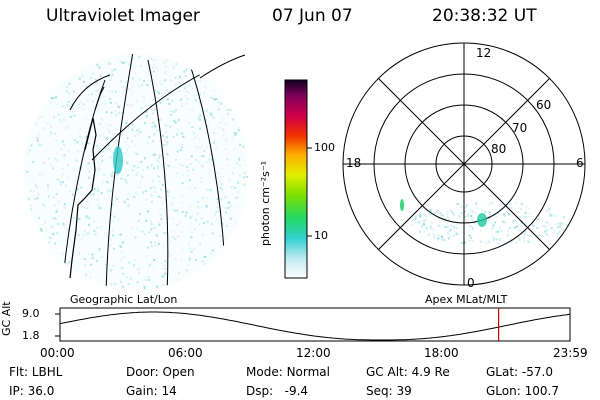  Describe the element at coordinates (32, 391) in the screenshot. I see `status-ip: IP: 36.0` at that location.